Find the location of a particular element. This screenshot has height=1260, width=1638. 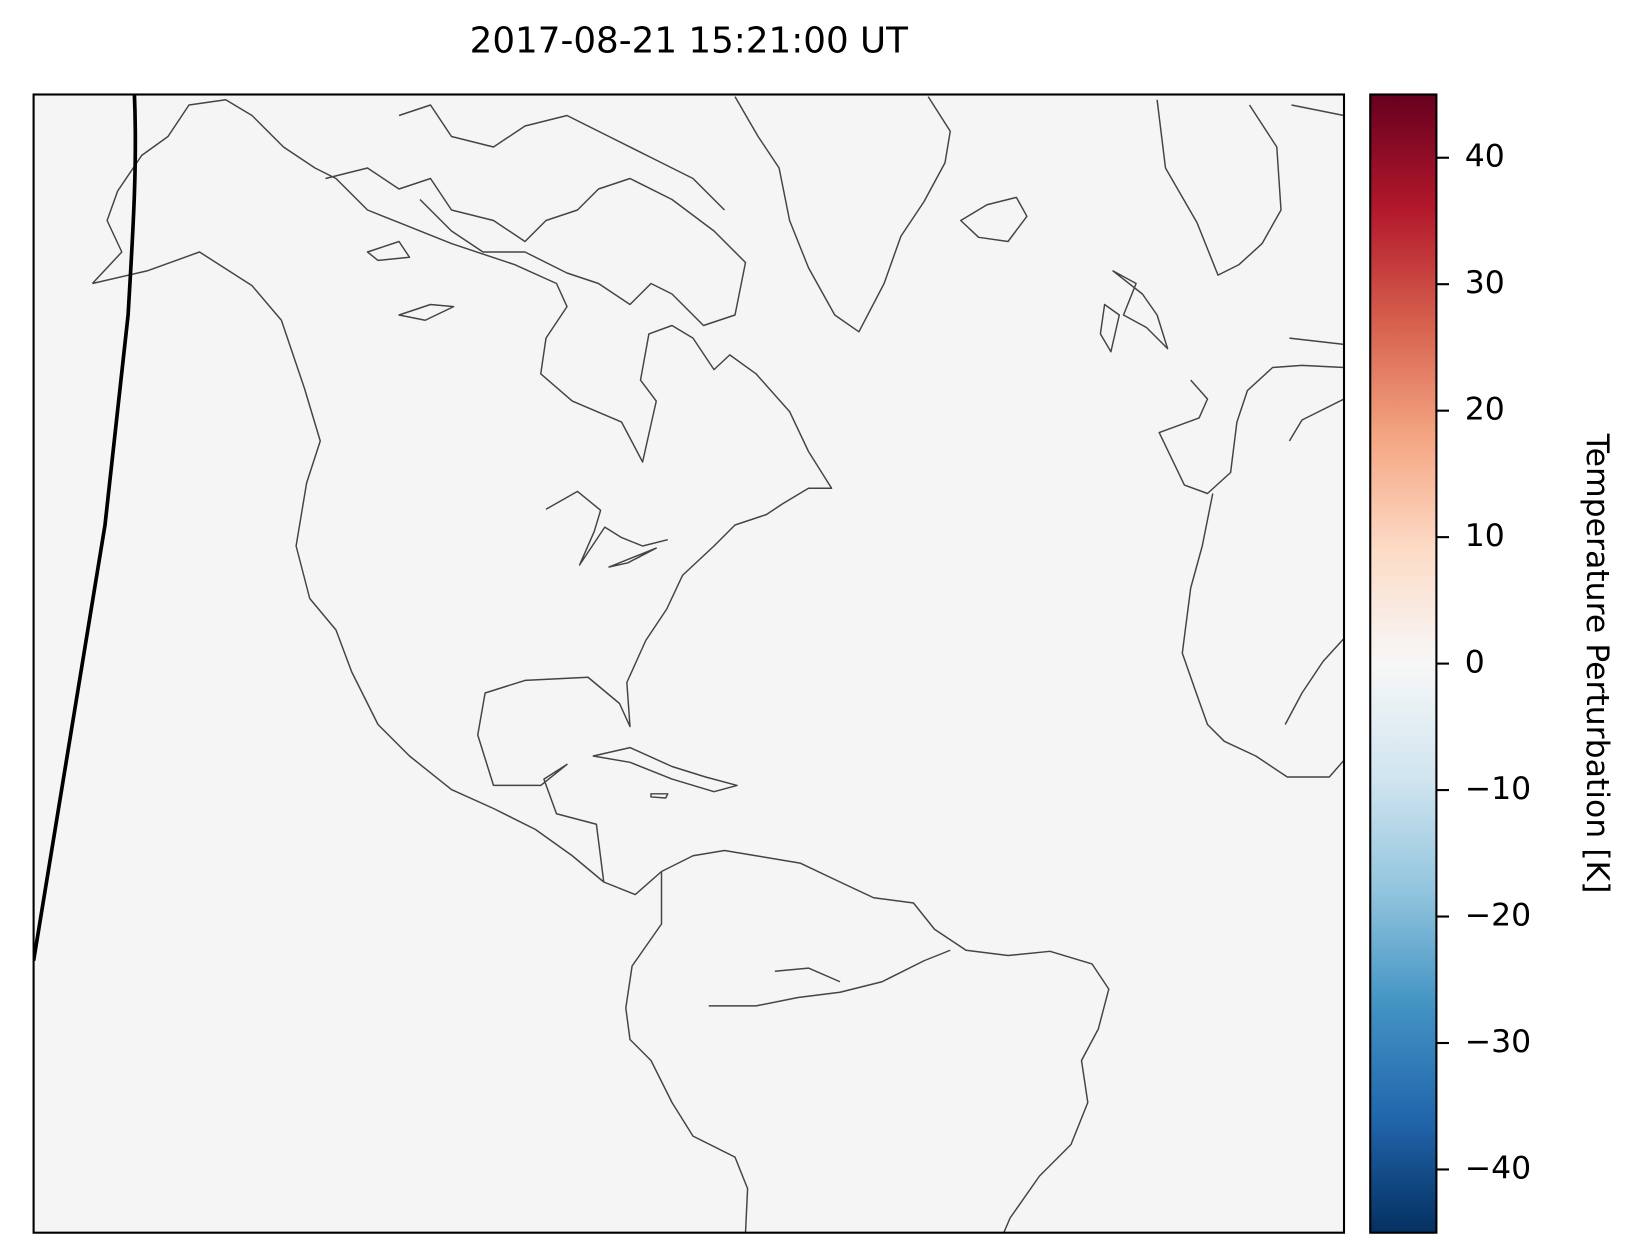

totality-path is located at coordinates (85, 528).